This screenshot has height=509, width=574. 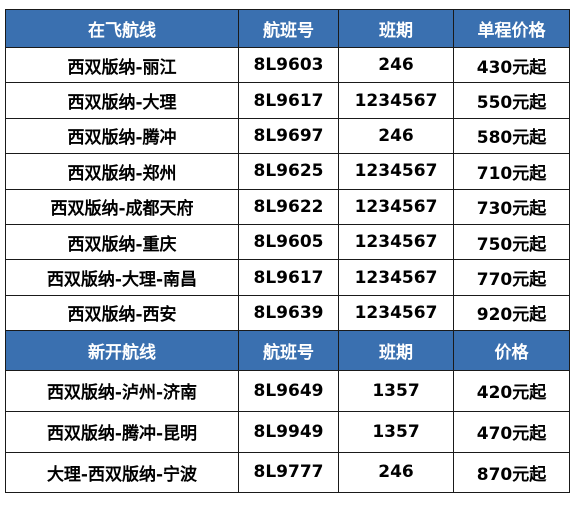 What do you see at coordinates (122, 136) in the screenshot?
I see `route-cell: 西双版纳-腾冲` at bounding box center [122, 136].